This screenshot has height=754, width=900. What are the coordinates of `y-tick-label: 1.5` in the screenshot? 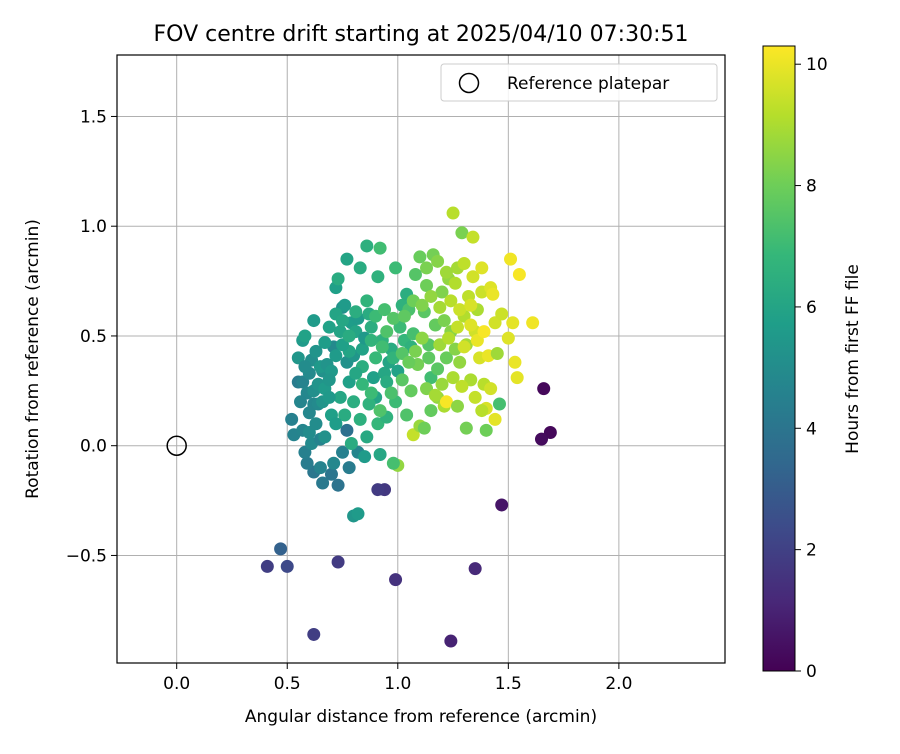 It's located at (93, 117).